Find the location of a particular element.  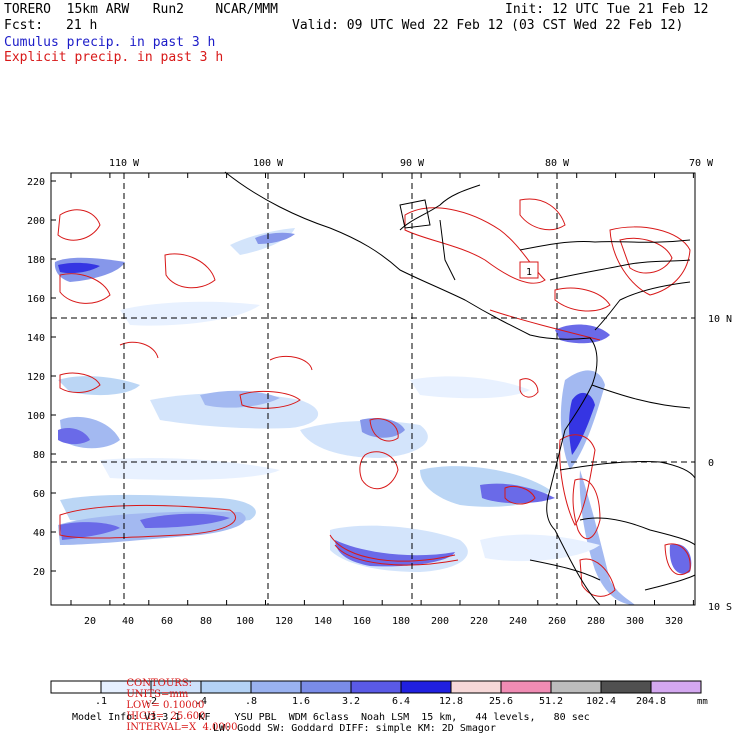

explicit-field-label: Explicit precip. in past 3 h is located at coordinates (114, 57).